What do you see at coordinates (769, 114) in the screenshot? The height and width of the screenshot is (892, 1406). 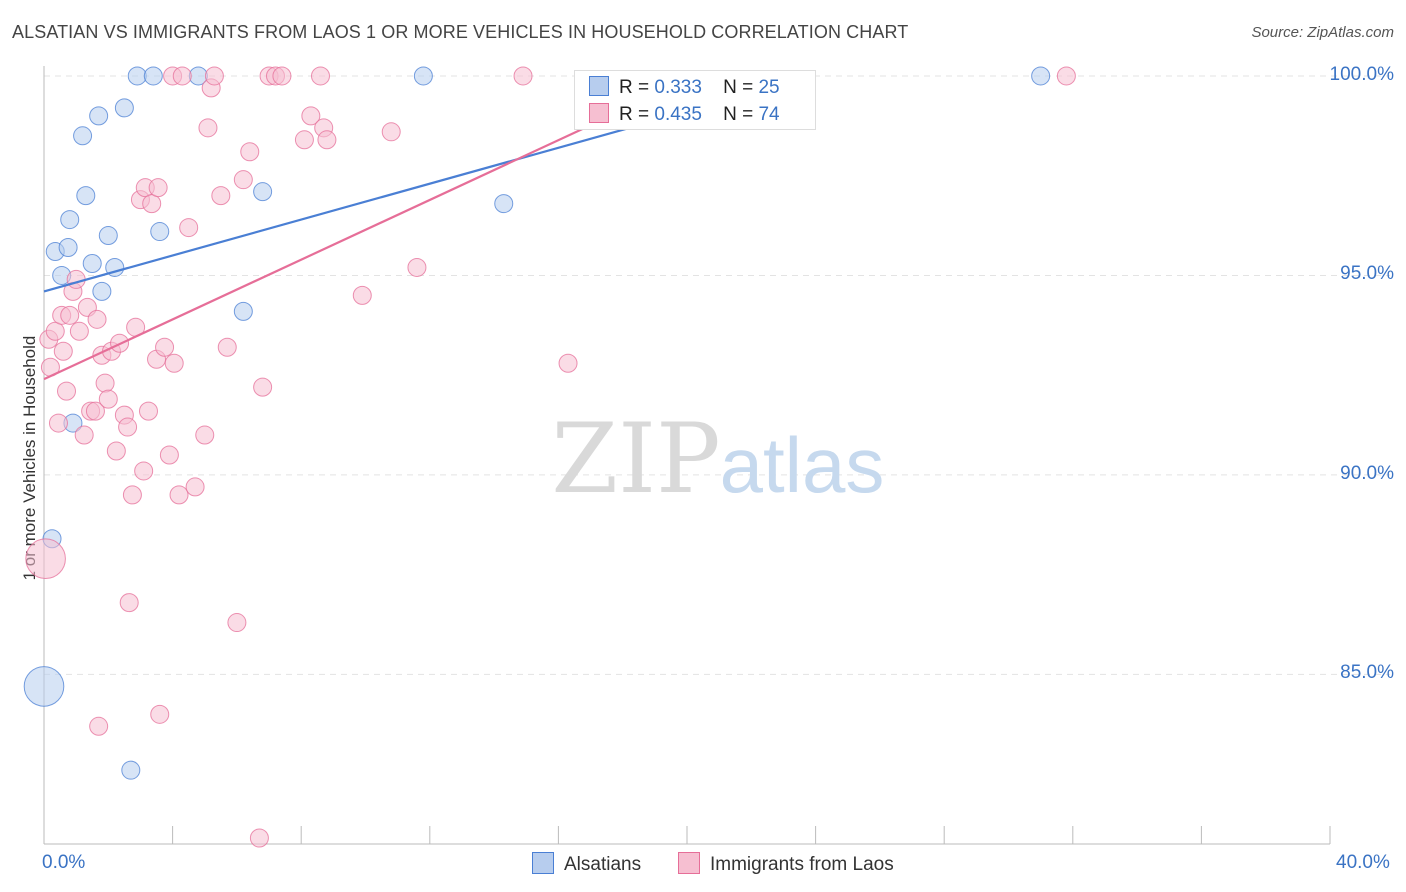 I see `n-value: 74` at bounding box center [769, 114].